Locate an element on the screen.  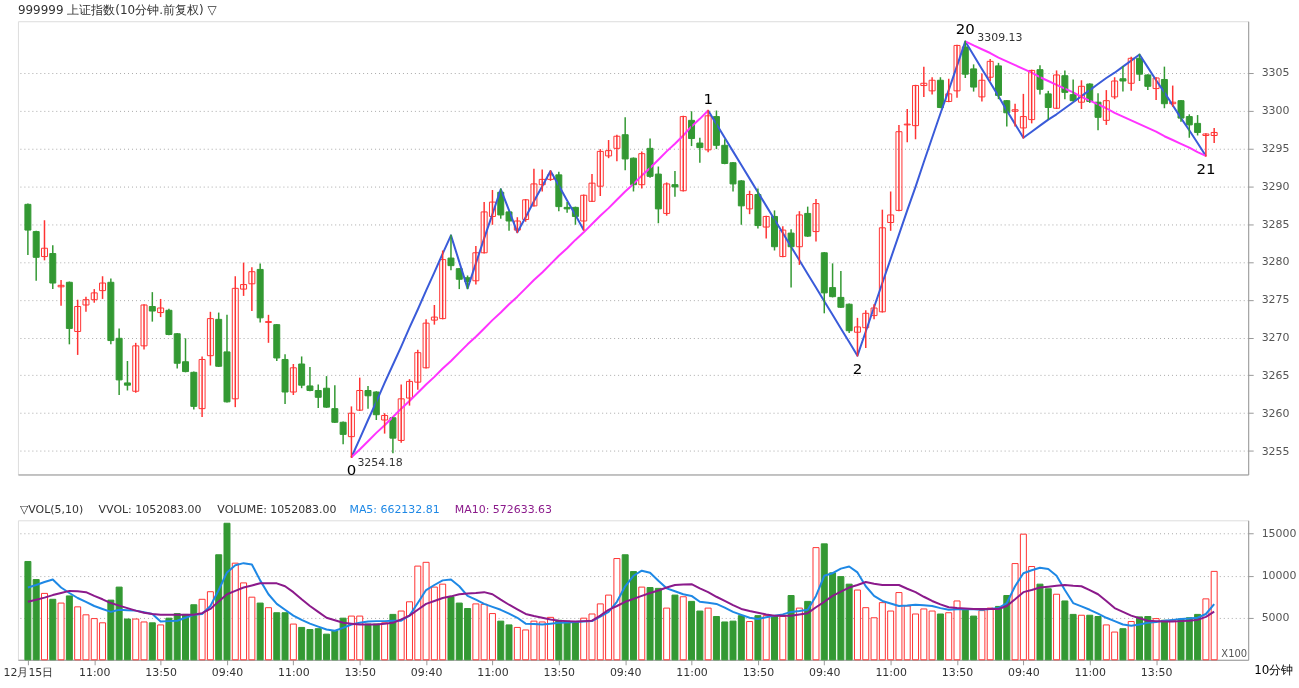
y-tick-label: 3270 is located at coordinates (1275, 338).